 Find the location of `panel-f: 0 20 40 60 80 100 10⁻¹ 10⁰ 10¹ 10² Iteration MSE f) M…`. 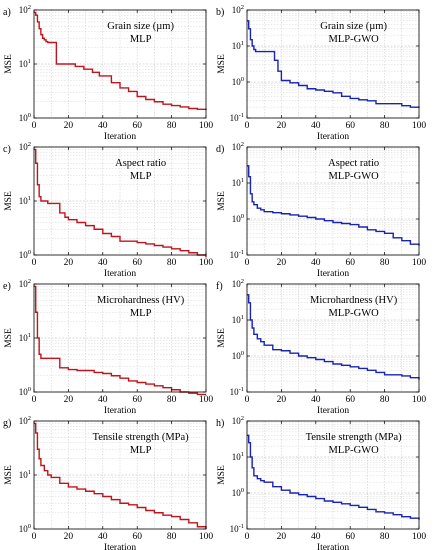

panel-f: 0 20 40 60 80 100 10⁻¹ 10⁰ 10¹ 10² Iteration MSE f) M… is located at coordinates (321, 347).